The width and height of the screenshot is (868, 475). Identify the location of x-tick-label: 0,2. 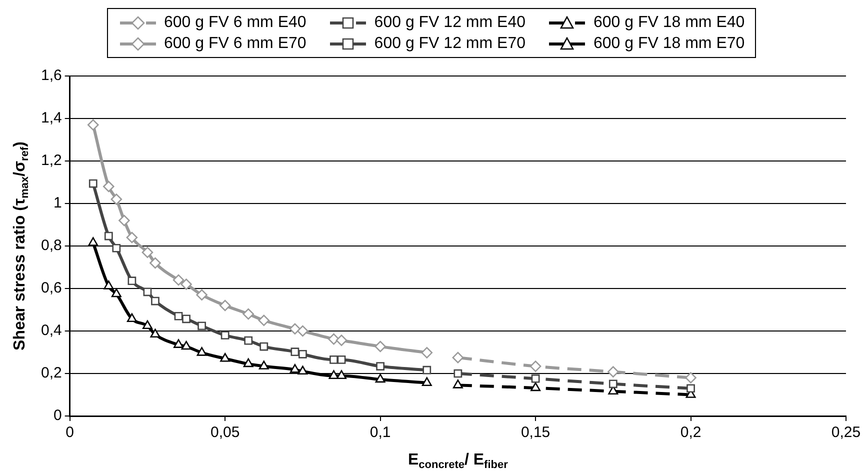
(691, 433).